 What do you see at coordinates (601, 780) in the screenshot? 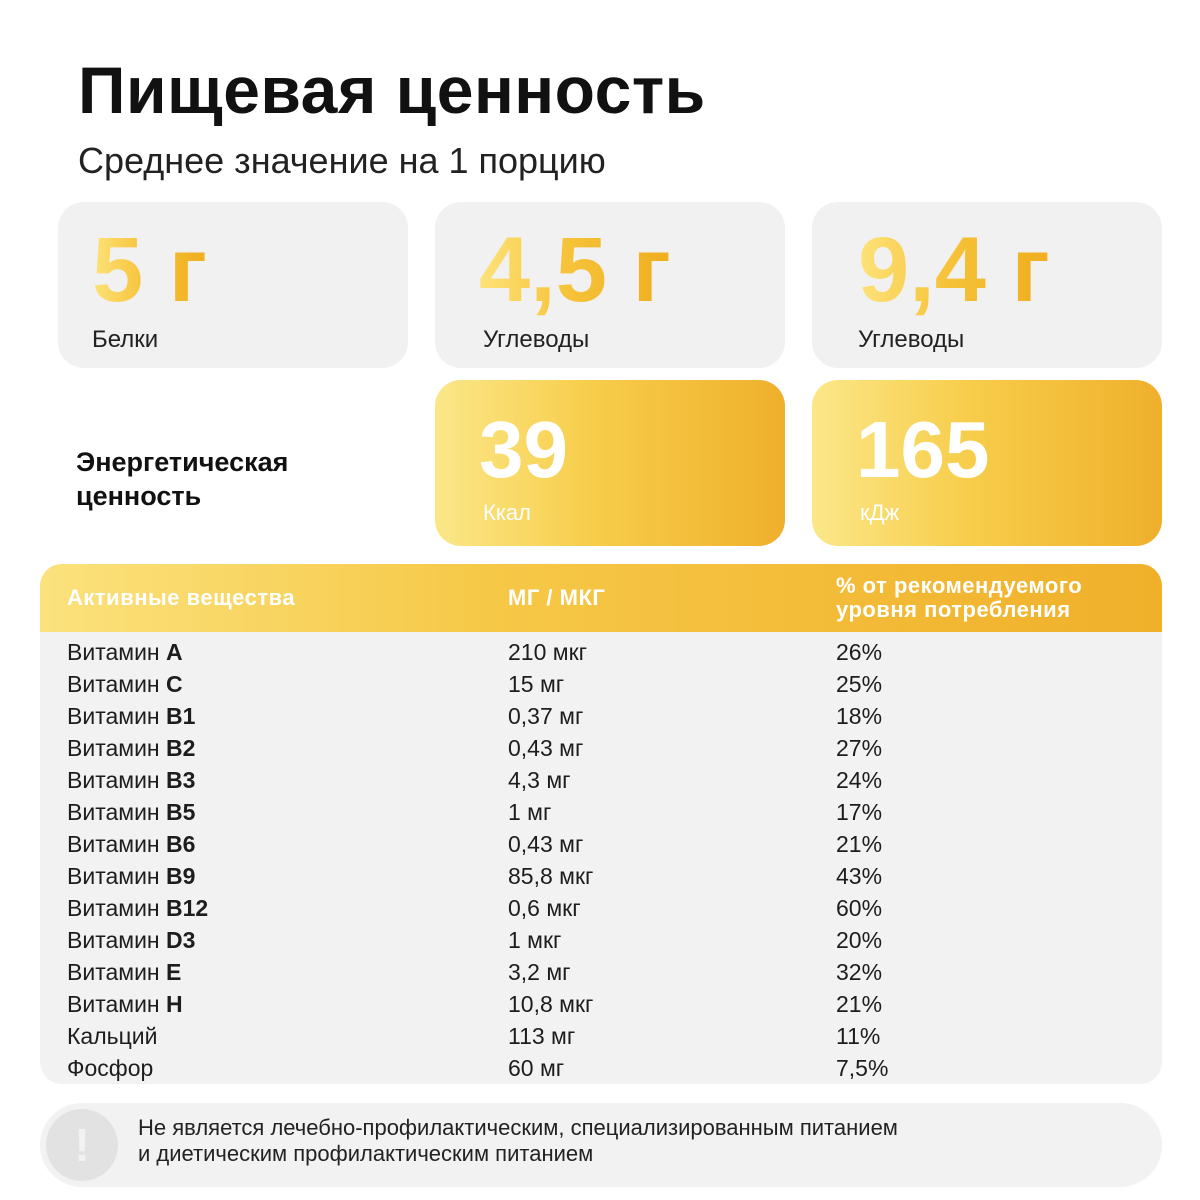
I see `table-row: Витамин B3 4,3 мг 24%` at bounding box center [601, 780].